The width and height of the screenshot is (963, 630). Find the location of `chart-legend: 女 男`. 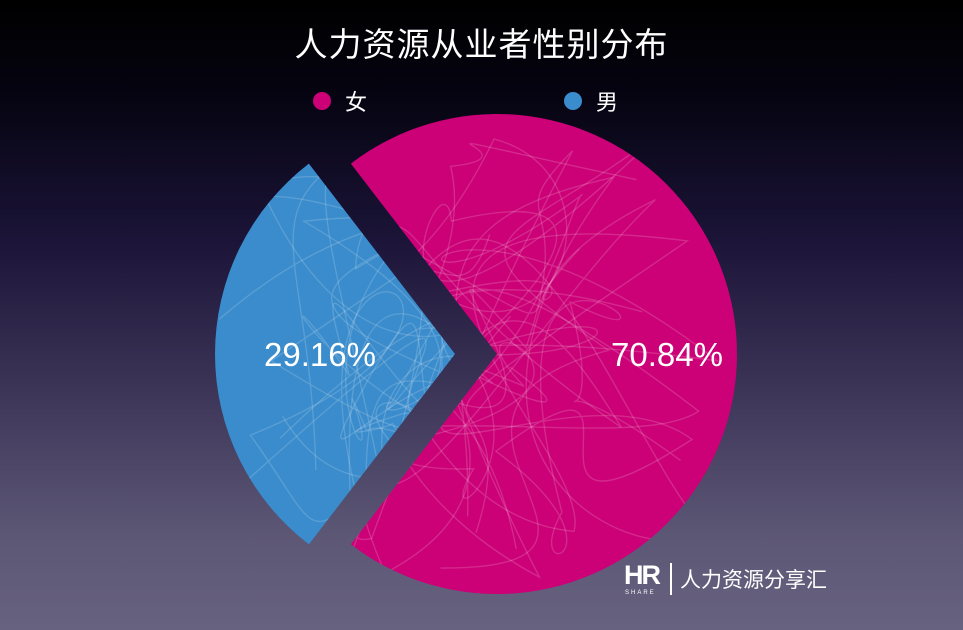

chart-legend: 女 男 is located at coordinates (481, 101).